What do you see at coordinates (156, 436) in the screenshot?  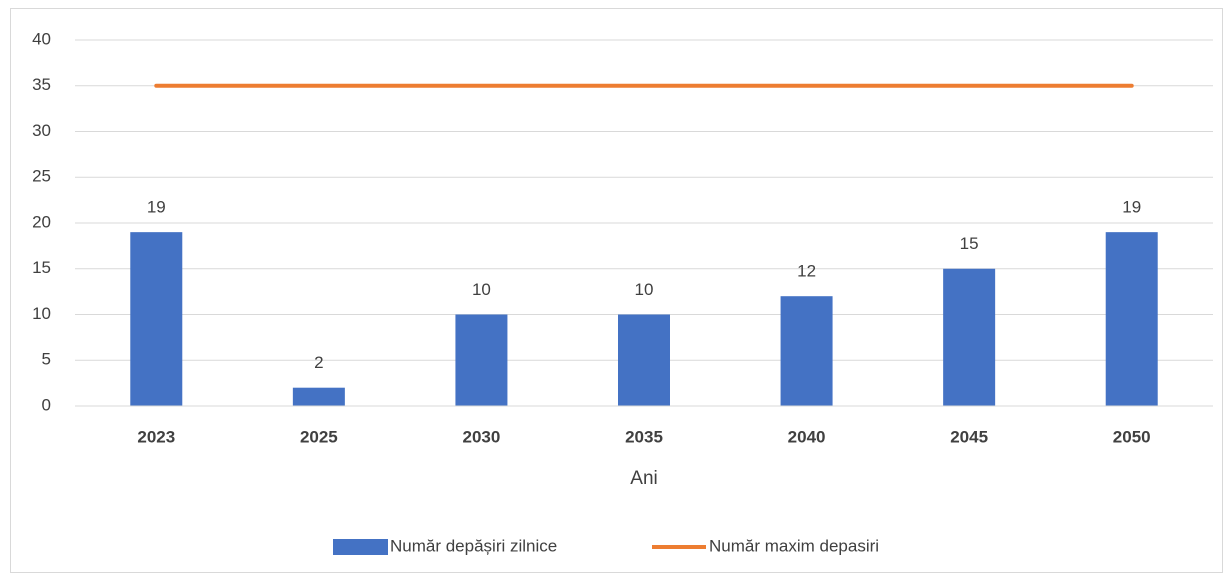 I see `x-tick-label: 2023` at bounding box center [156, 436].